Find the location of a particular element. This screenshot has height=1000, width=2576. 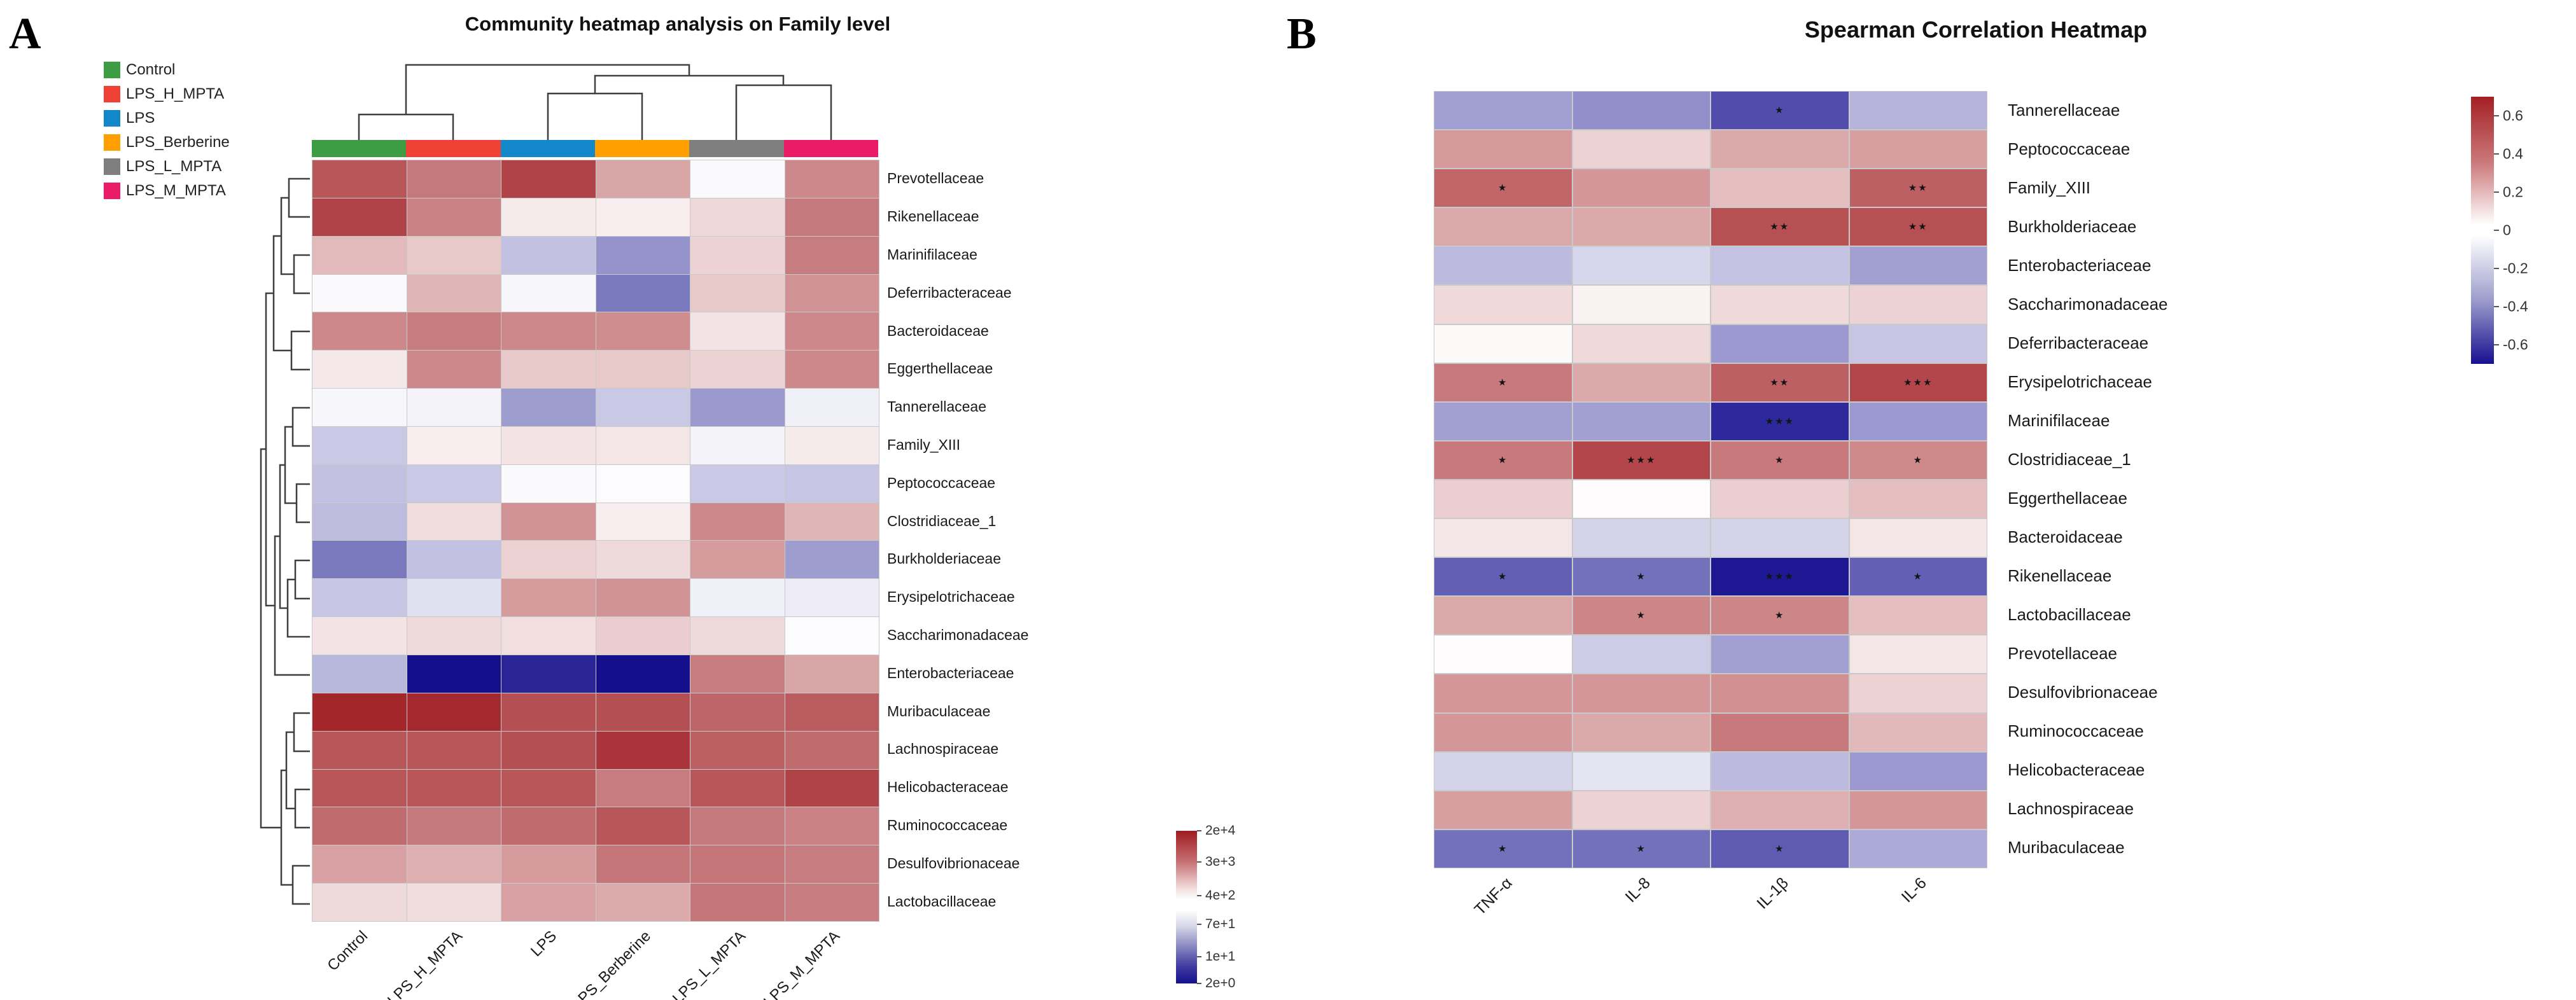

row-label: Lactobacillaceae is located at coordinates (2069, 614).